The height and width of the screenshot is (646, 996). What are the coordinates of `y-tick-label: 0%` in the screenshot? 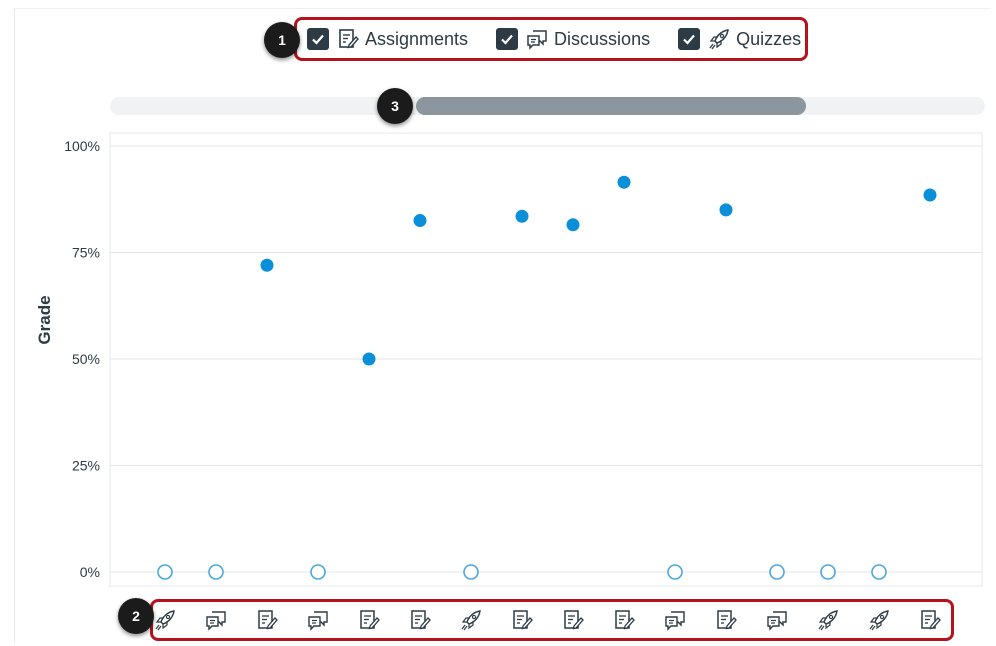 It's located at (90, 572).